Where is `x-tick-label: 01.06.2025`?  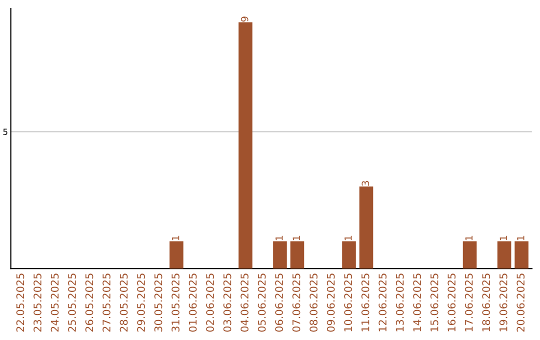 x-tick-label: 01.06.2025 is located at coordinates (192, 303).